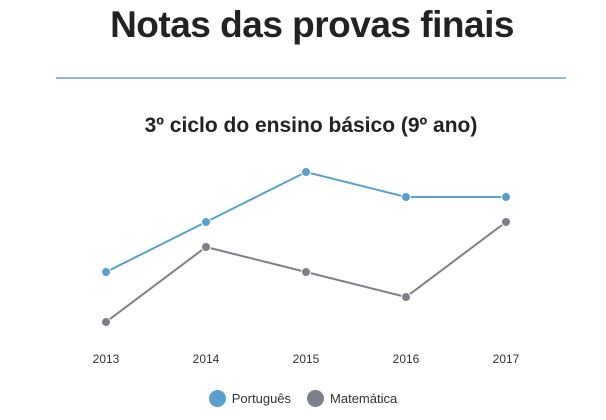  I want to click on title-divider, so click(311, 78).